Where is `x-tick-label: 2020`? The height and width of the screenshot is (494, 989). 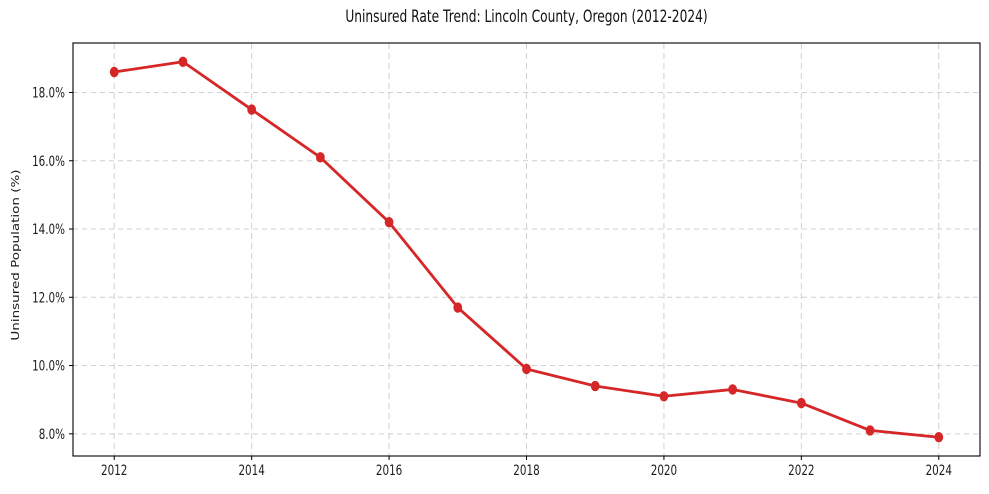
x-tick-label: 2020 is located at coordinates (664, 471).